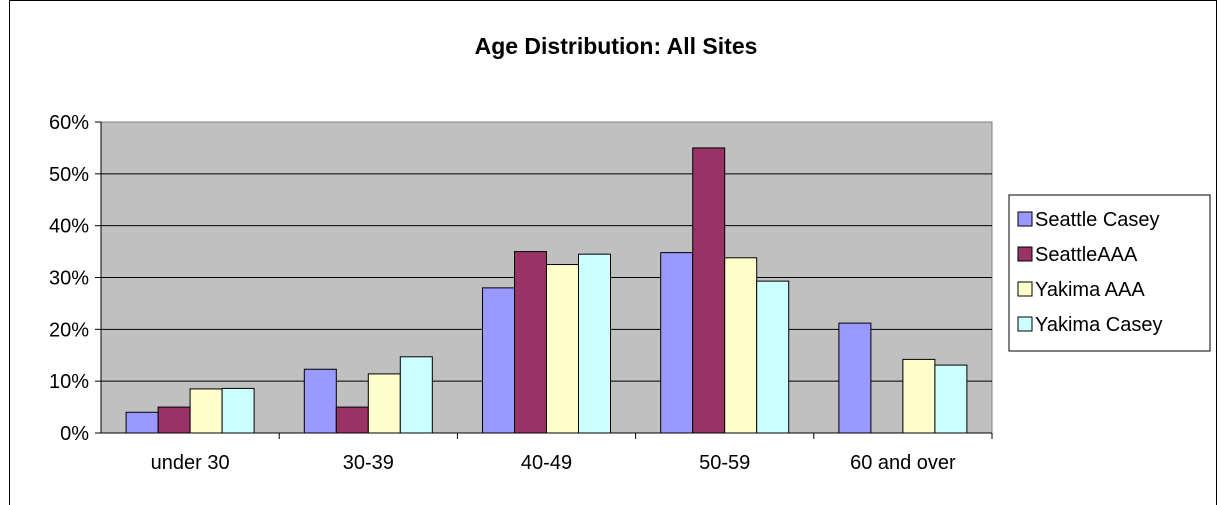 This screenshot has width=1217, height=505. Describe the element at coordinates (1025, 289) in the screenshot. I see `legend-swatch-yakima-aaa` at that location.